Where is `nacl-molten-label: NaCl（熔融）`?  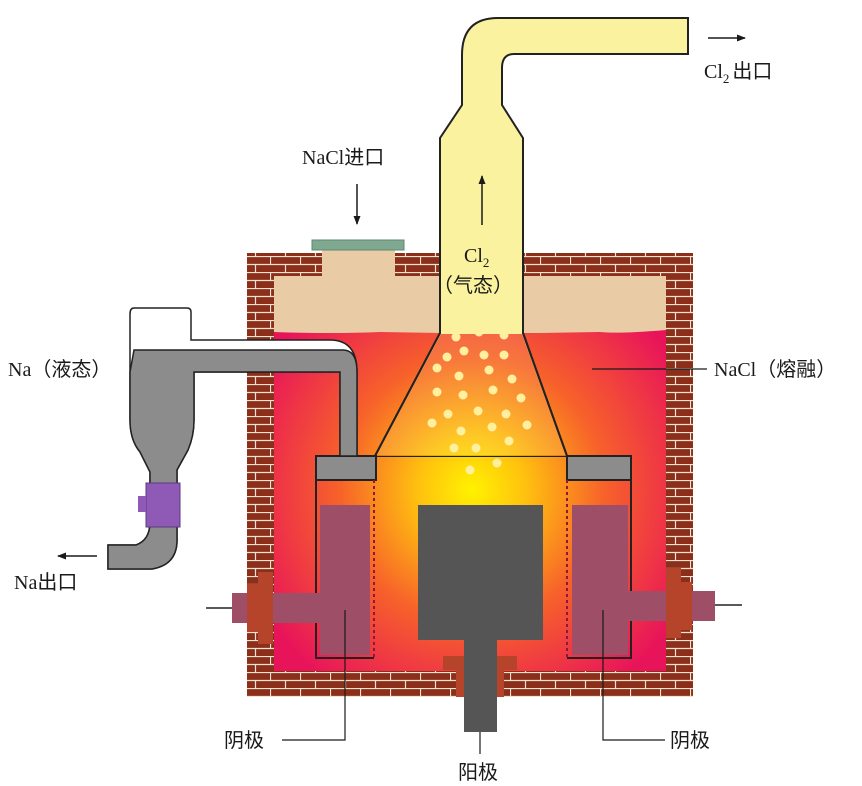
nacl-molten-label: NaCl（熔融） is located at coordinates (775, 369).